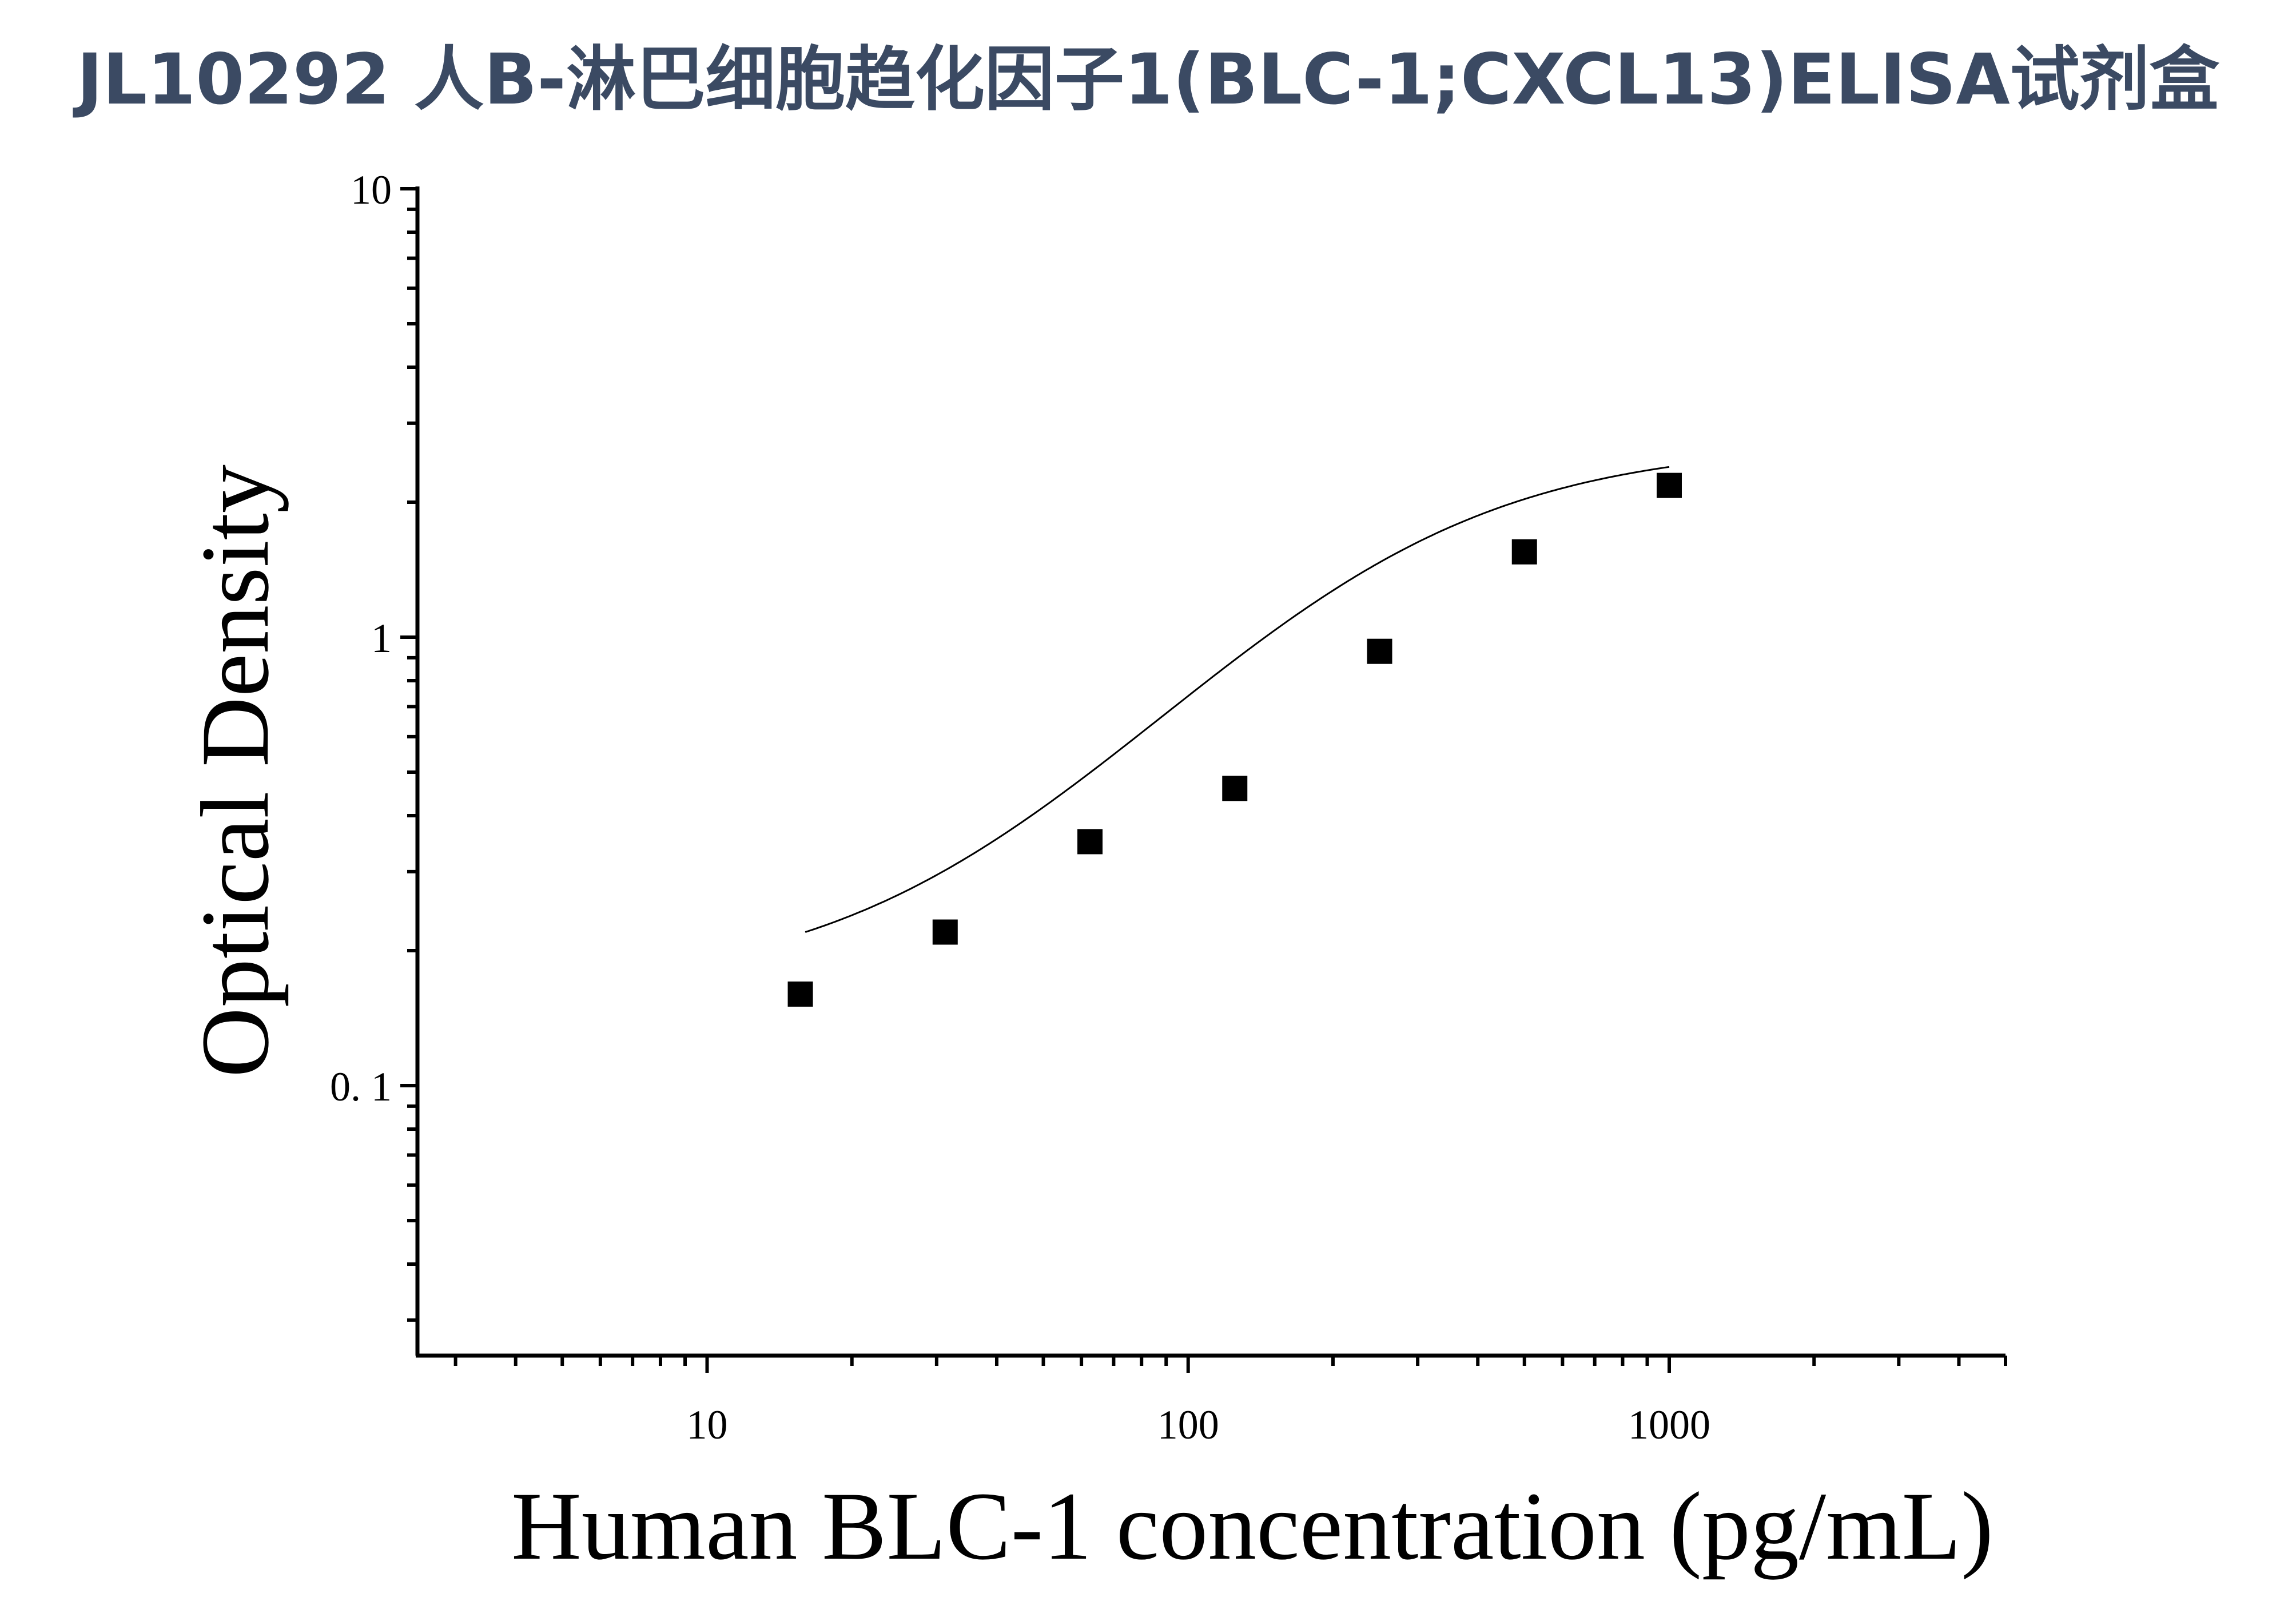 This screenshot has height=1605, width=2296. I want to click on y-tick-label: 1, so click(381, 638).